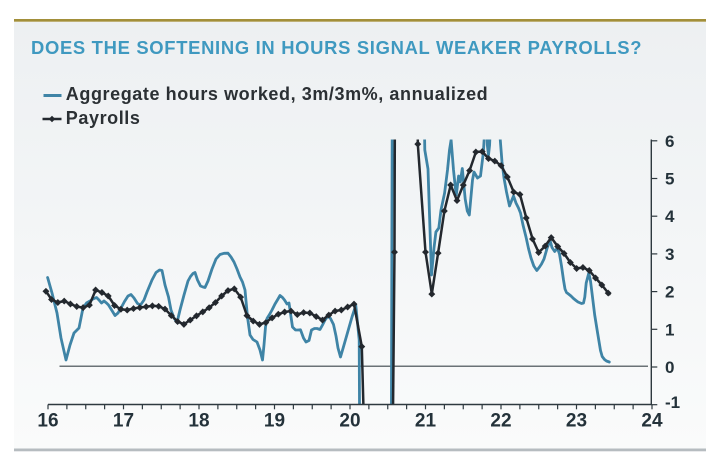  Describe the element at coordinates (123, 420) in the screenshot. I see `svg-text: 17` at that location.